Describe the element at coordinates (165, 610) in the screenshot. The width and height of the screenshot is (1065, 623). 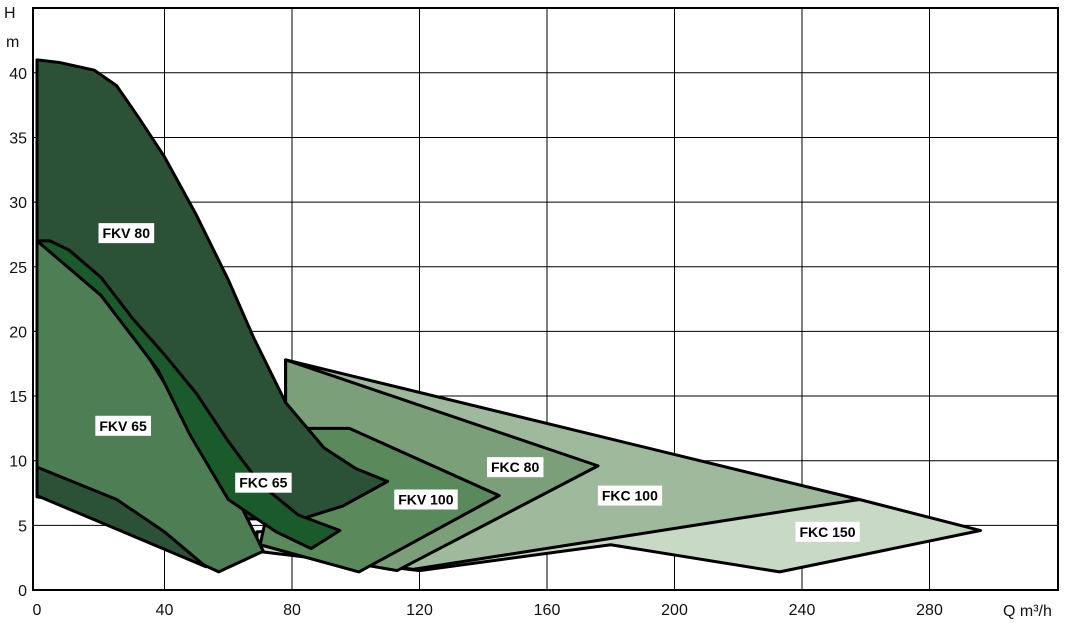
I see `x-tick-label: 40` at that location.